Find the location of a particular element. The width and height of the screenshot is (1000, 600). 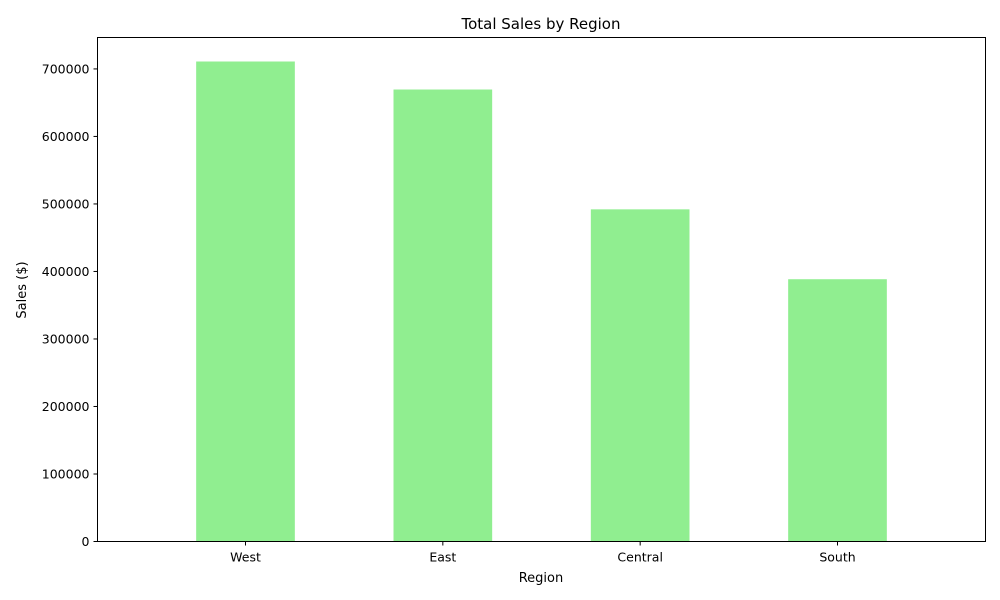

y-tick-label: 600000 is located at coordinates (66, 136).